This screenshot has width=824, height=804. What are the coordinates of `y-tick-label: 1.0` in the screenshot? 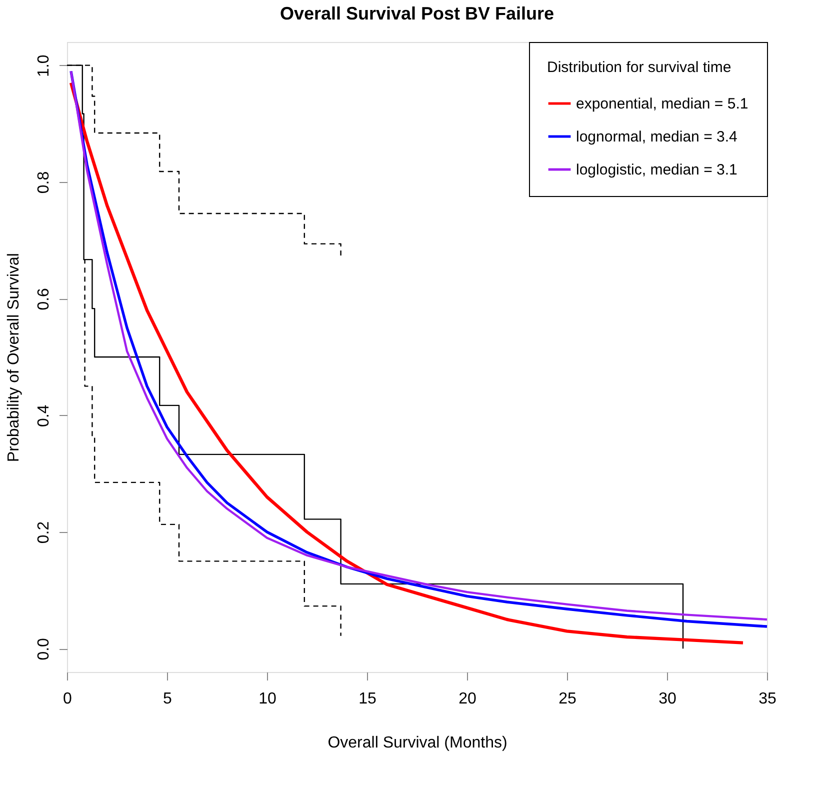 It's located at (44, 65).